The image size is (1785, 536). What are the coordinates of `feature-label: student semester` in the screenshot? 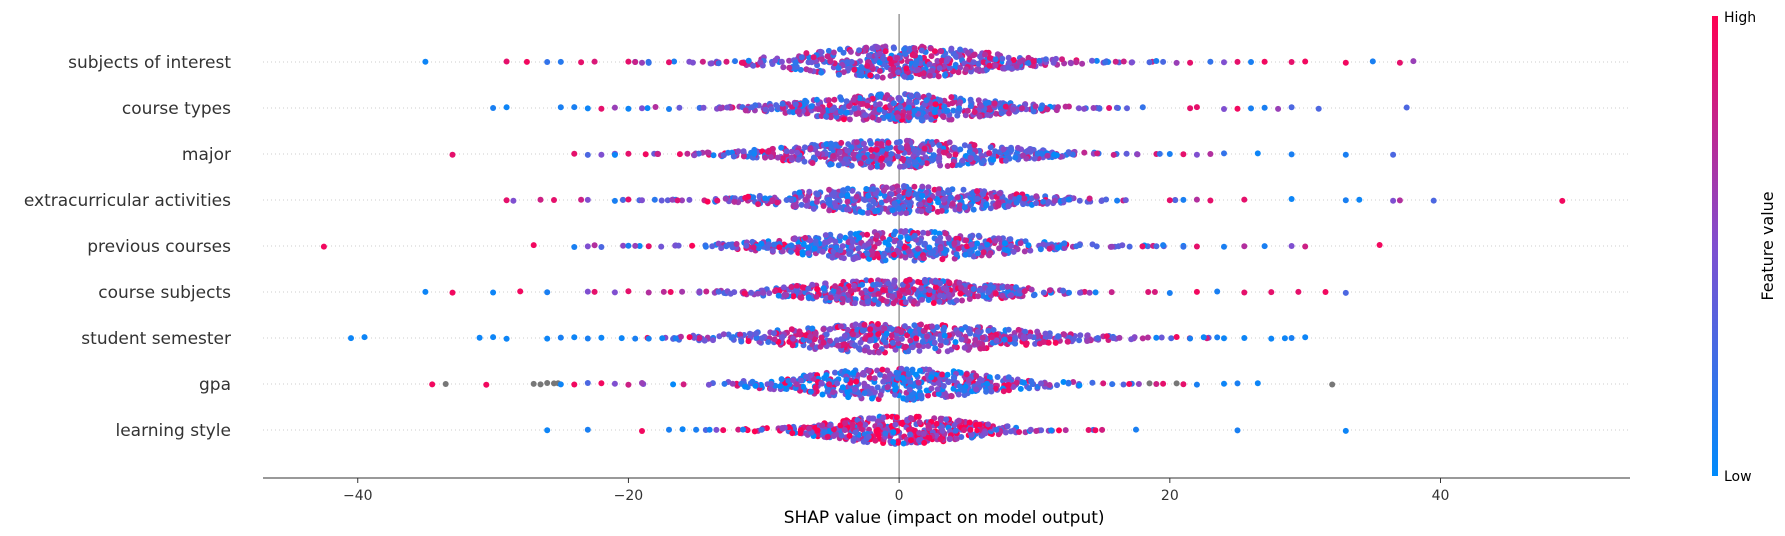 It's located at (156, 339).